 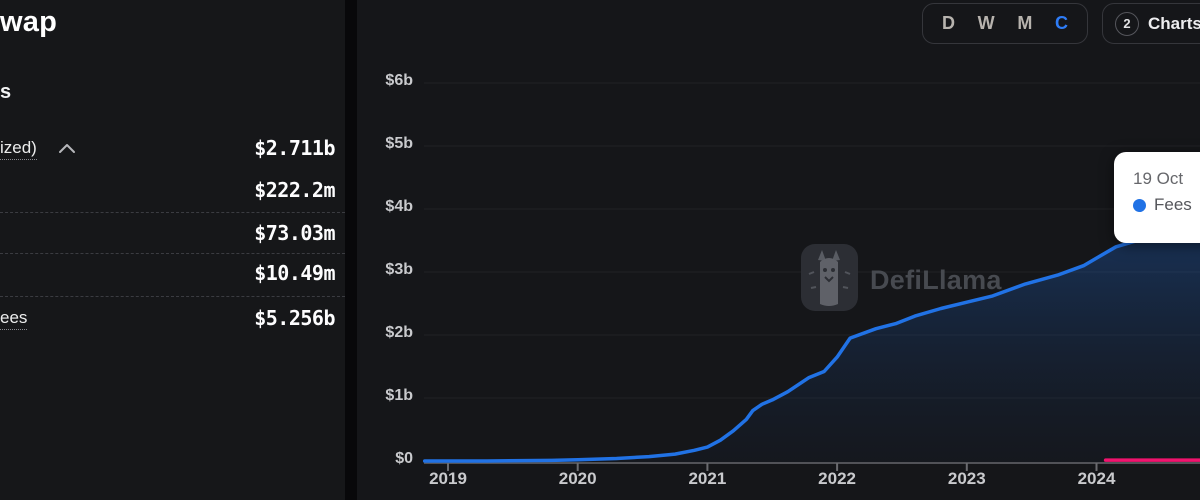 I want to click on interval-button-weekly: W, so click(x=986, y=23).